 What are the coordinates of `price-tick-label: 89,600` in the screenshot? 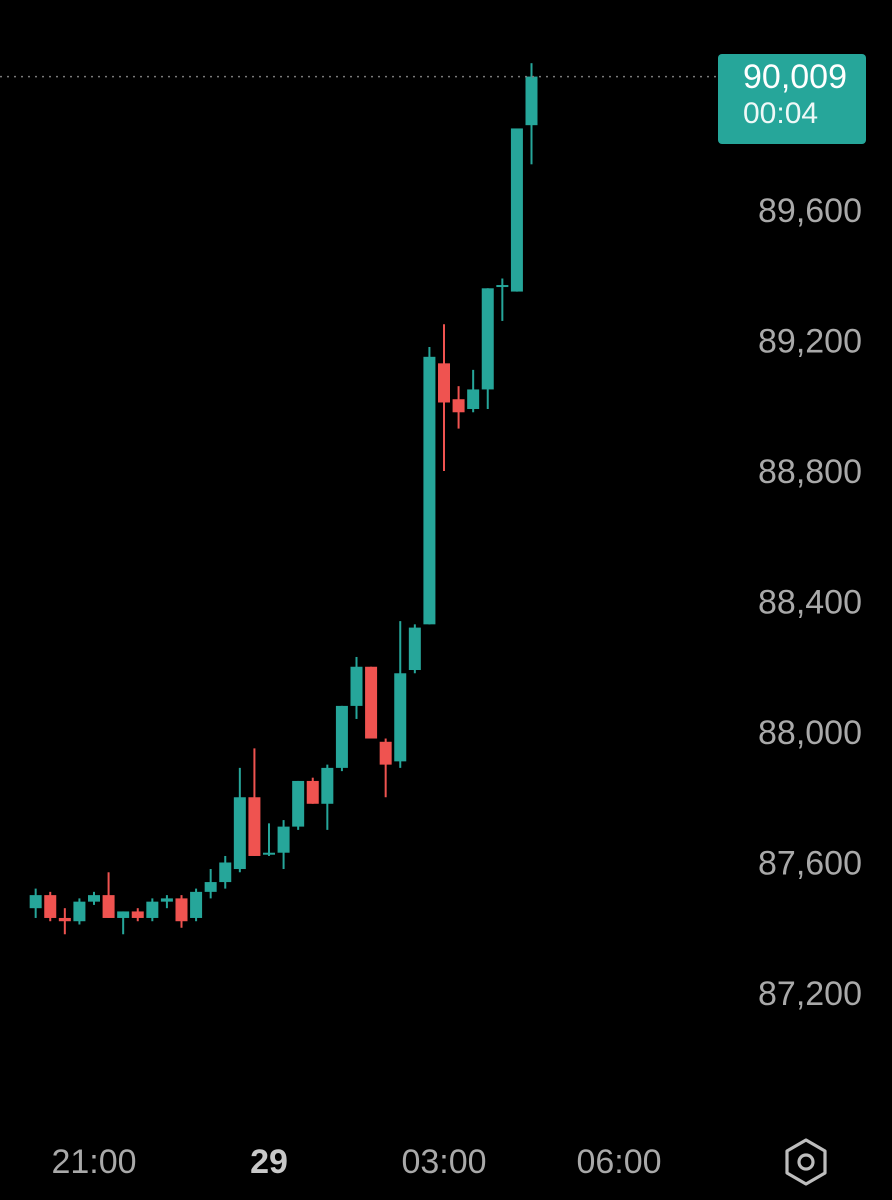 It's located at (810, 211).